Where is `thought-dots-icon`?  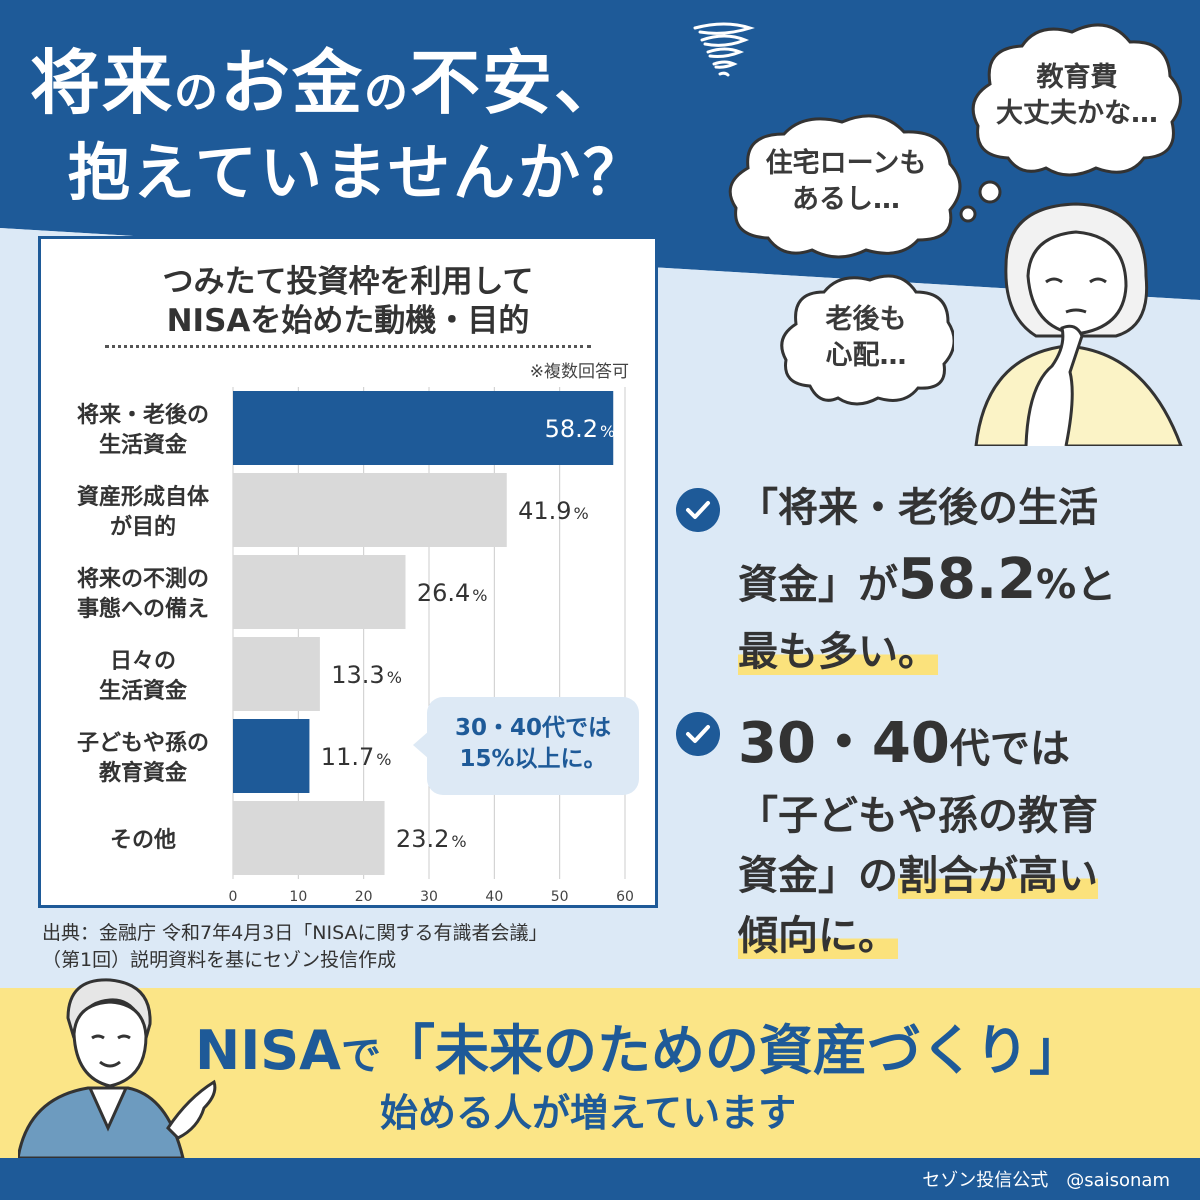
thought-dots-icon is located at coordinates (980, 201).